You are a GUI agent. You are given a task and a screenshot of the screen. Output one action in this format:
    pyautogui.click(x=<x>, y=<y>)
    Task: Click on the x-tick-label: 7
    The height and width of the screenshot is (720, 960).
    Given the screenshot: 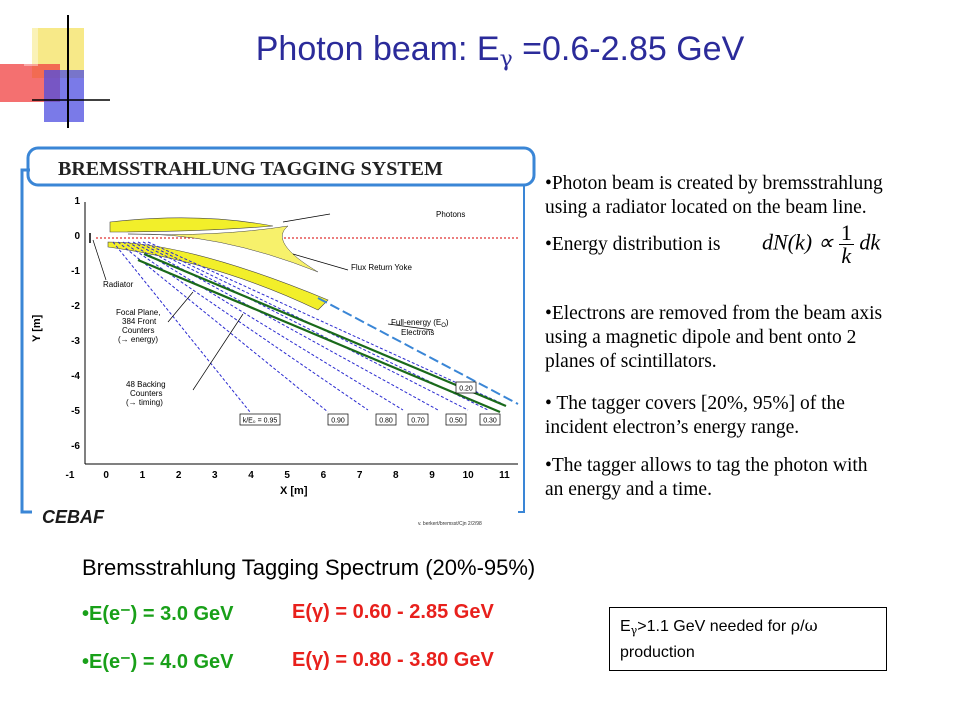 What is the action you would take?
    pyautogui.click(x=360, y=475)
    